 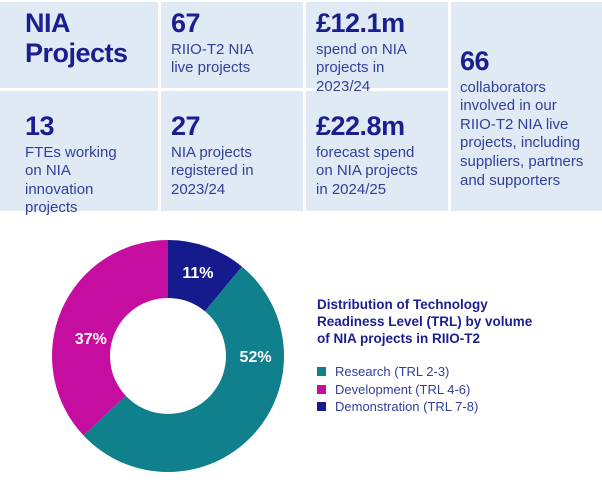 I want to click on legend-label: Demonstration (TRL 7-8), so click(x=407, y=407).